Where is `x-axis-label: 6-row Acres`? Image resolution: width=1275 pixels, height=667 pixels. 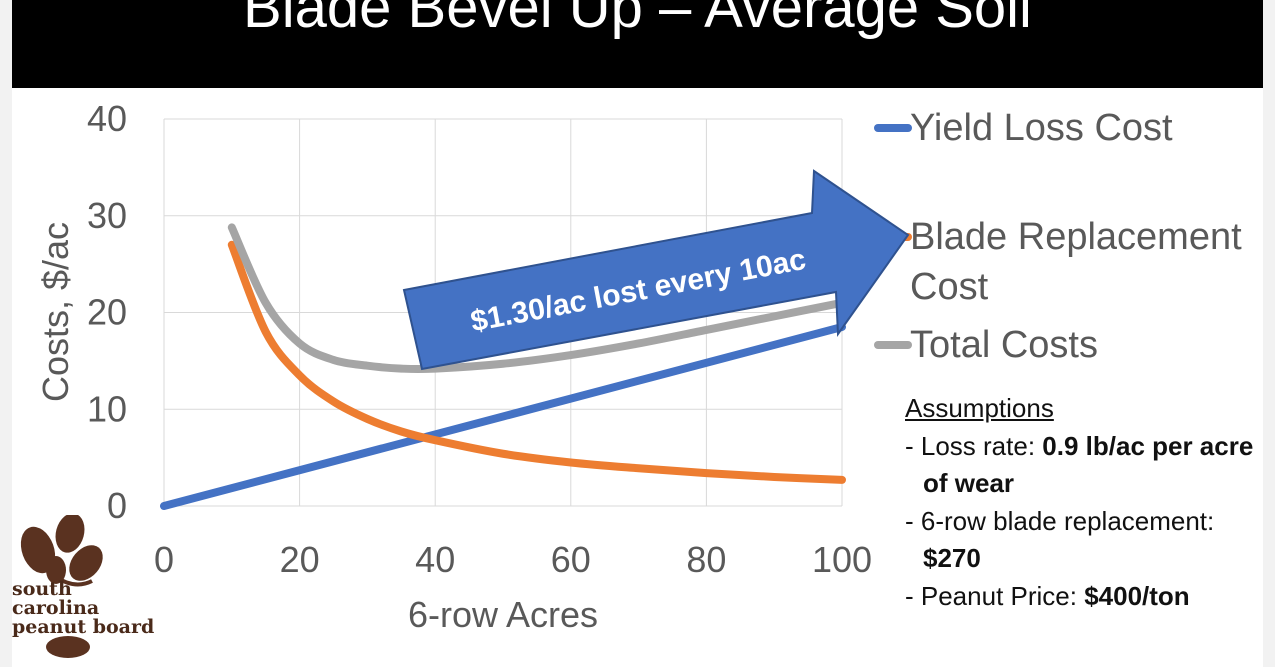
x-axis-label: 6-row Acres is located at coordinates (503, 614).